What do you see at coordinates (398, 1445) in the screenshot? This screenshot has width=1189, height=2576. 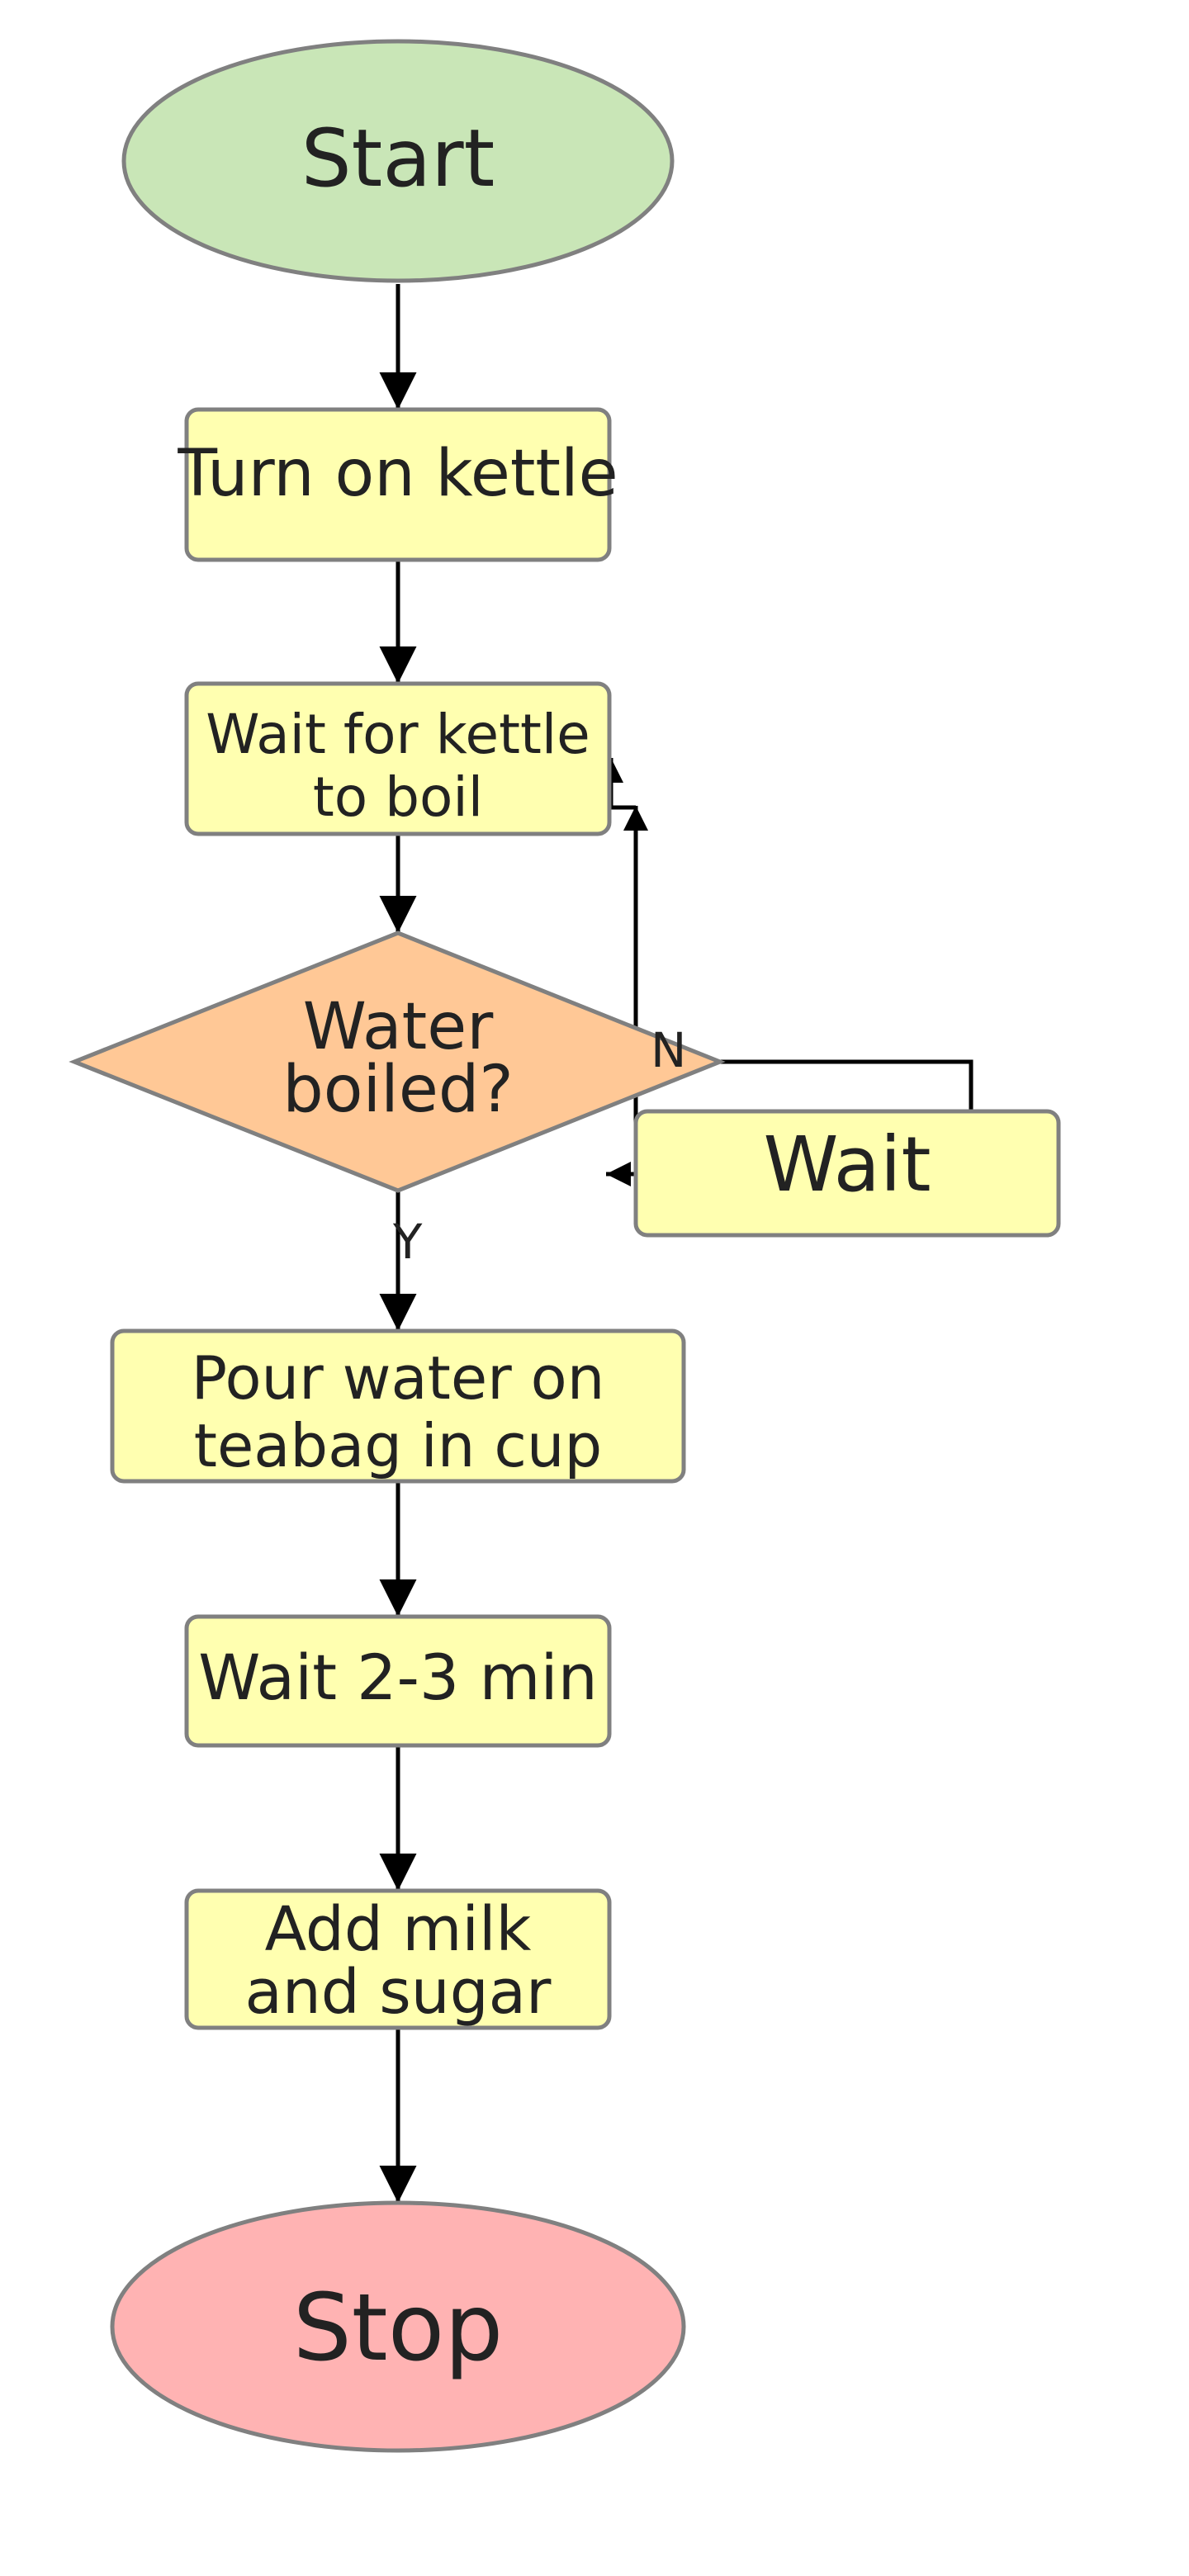 I see `pour-water-label-line-2: teabag in cup` at bounding box center [398, 1445].